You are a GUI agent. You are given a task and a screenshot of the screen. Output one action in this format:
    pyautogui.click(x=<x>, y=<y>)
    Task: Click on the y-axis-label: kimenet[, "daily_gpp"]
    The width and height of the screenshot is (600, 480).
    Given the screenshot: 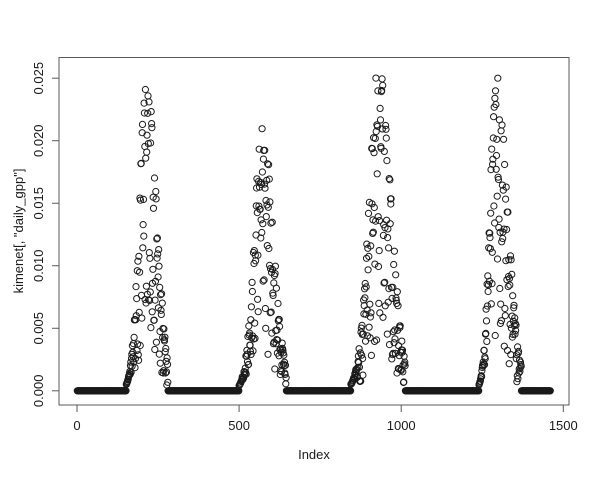 What is the action you would take?
    pyautogui.click(x=18, y=231)
    